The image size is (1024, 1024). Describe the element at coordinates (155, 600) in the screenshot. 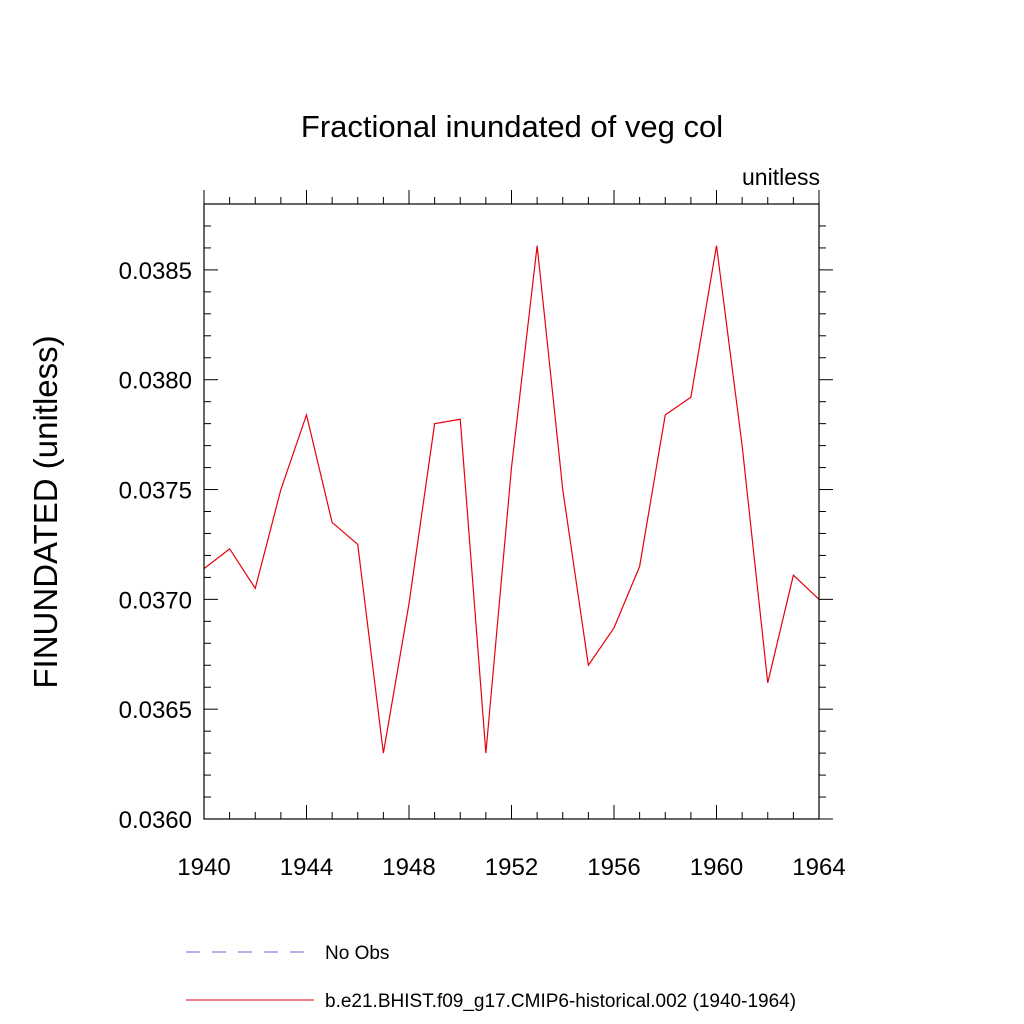

I see `y-tick-label: 0.0370` at that location.